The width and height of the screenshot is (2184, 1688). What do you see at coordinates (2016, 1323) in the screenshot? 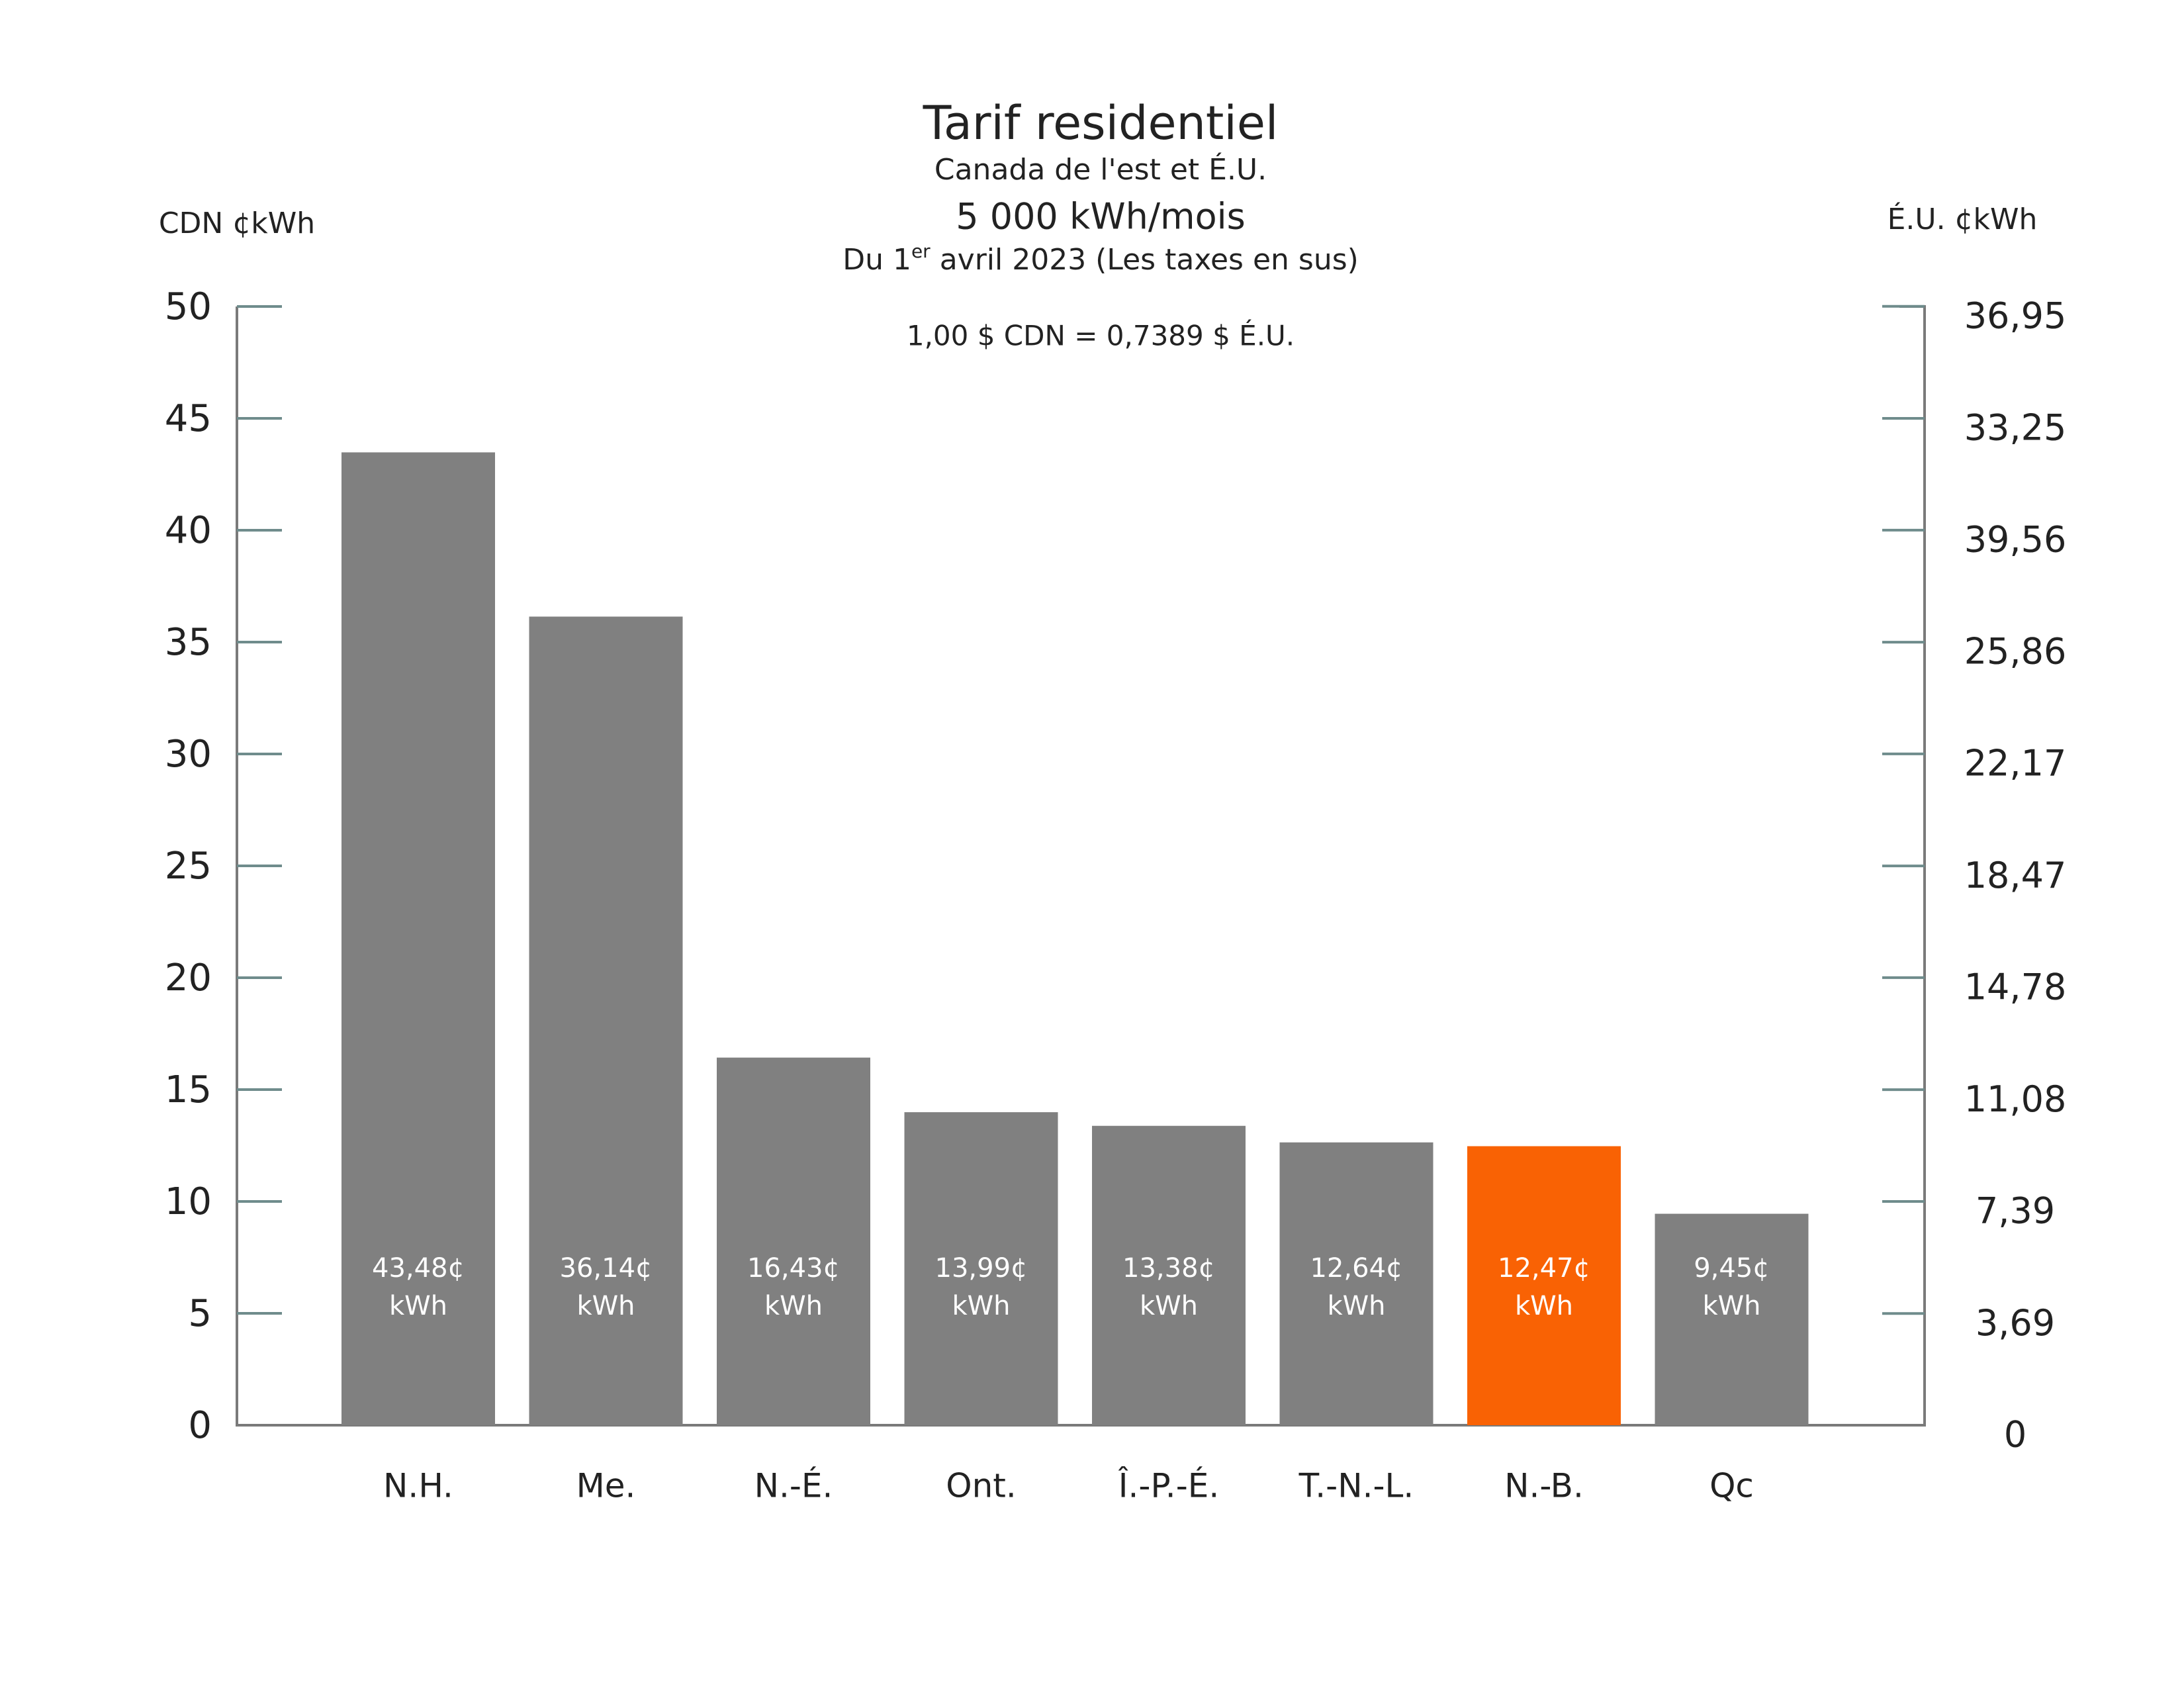
I see `y2-tick-label: 3,69` at bounding box center [2016, 1323].